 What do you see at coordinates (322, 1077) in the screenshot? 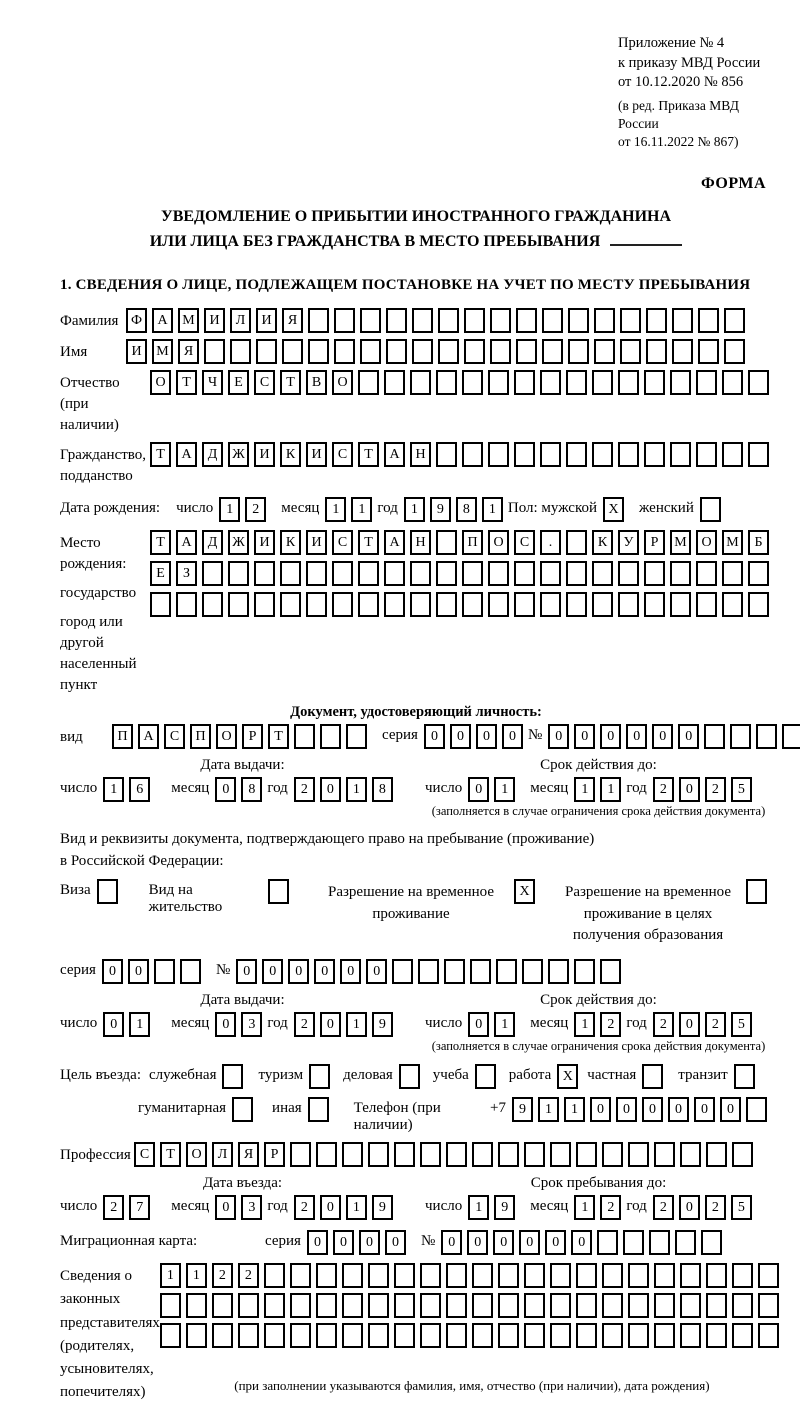
I see `checkbox-tourism` at bounding box center [322, 1077].